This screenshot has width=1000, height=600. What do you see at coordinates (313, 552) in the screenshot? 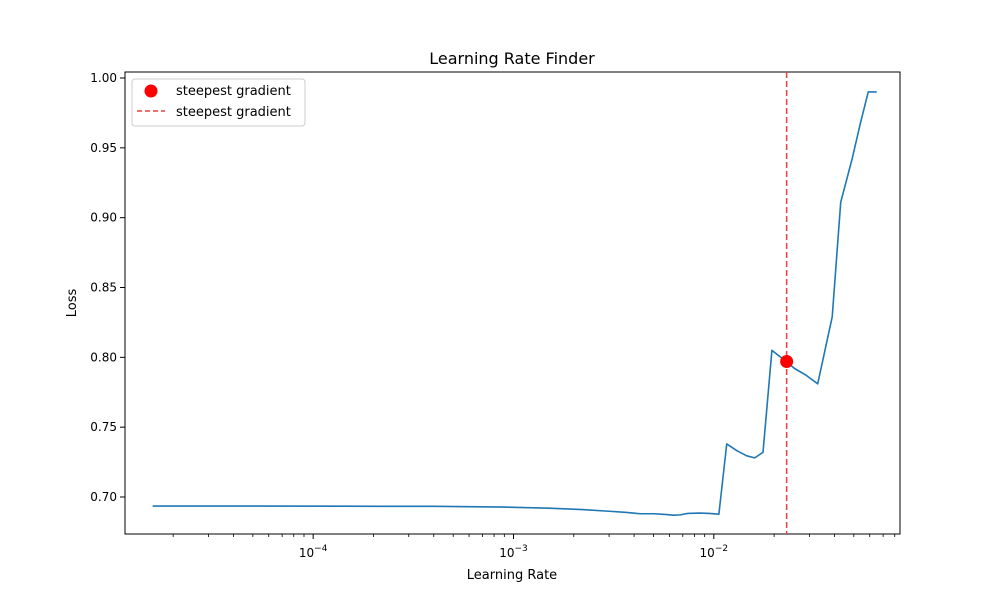
I see `x-tick-label: 10⁻⁴` at bounding box center [313, 552].